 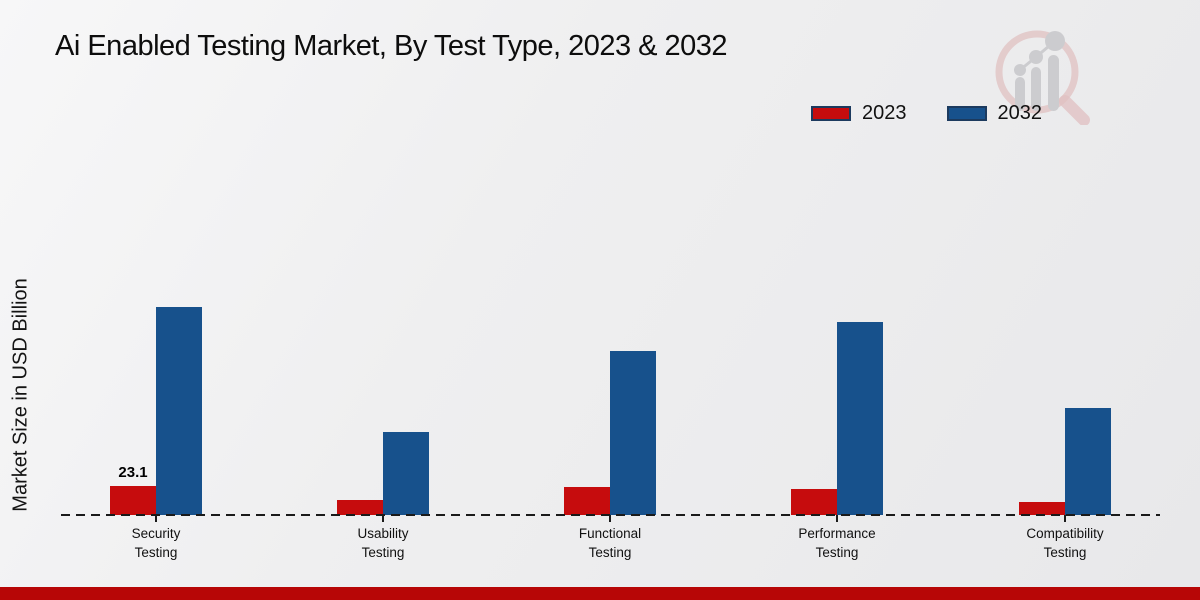 What do you see at coordinates (133, 472) in the screenshot?
I see `bar-value-label-2023-security-testing: 23.1` at bounding box center [133, 472].